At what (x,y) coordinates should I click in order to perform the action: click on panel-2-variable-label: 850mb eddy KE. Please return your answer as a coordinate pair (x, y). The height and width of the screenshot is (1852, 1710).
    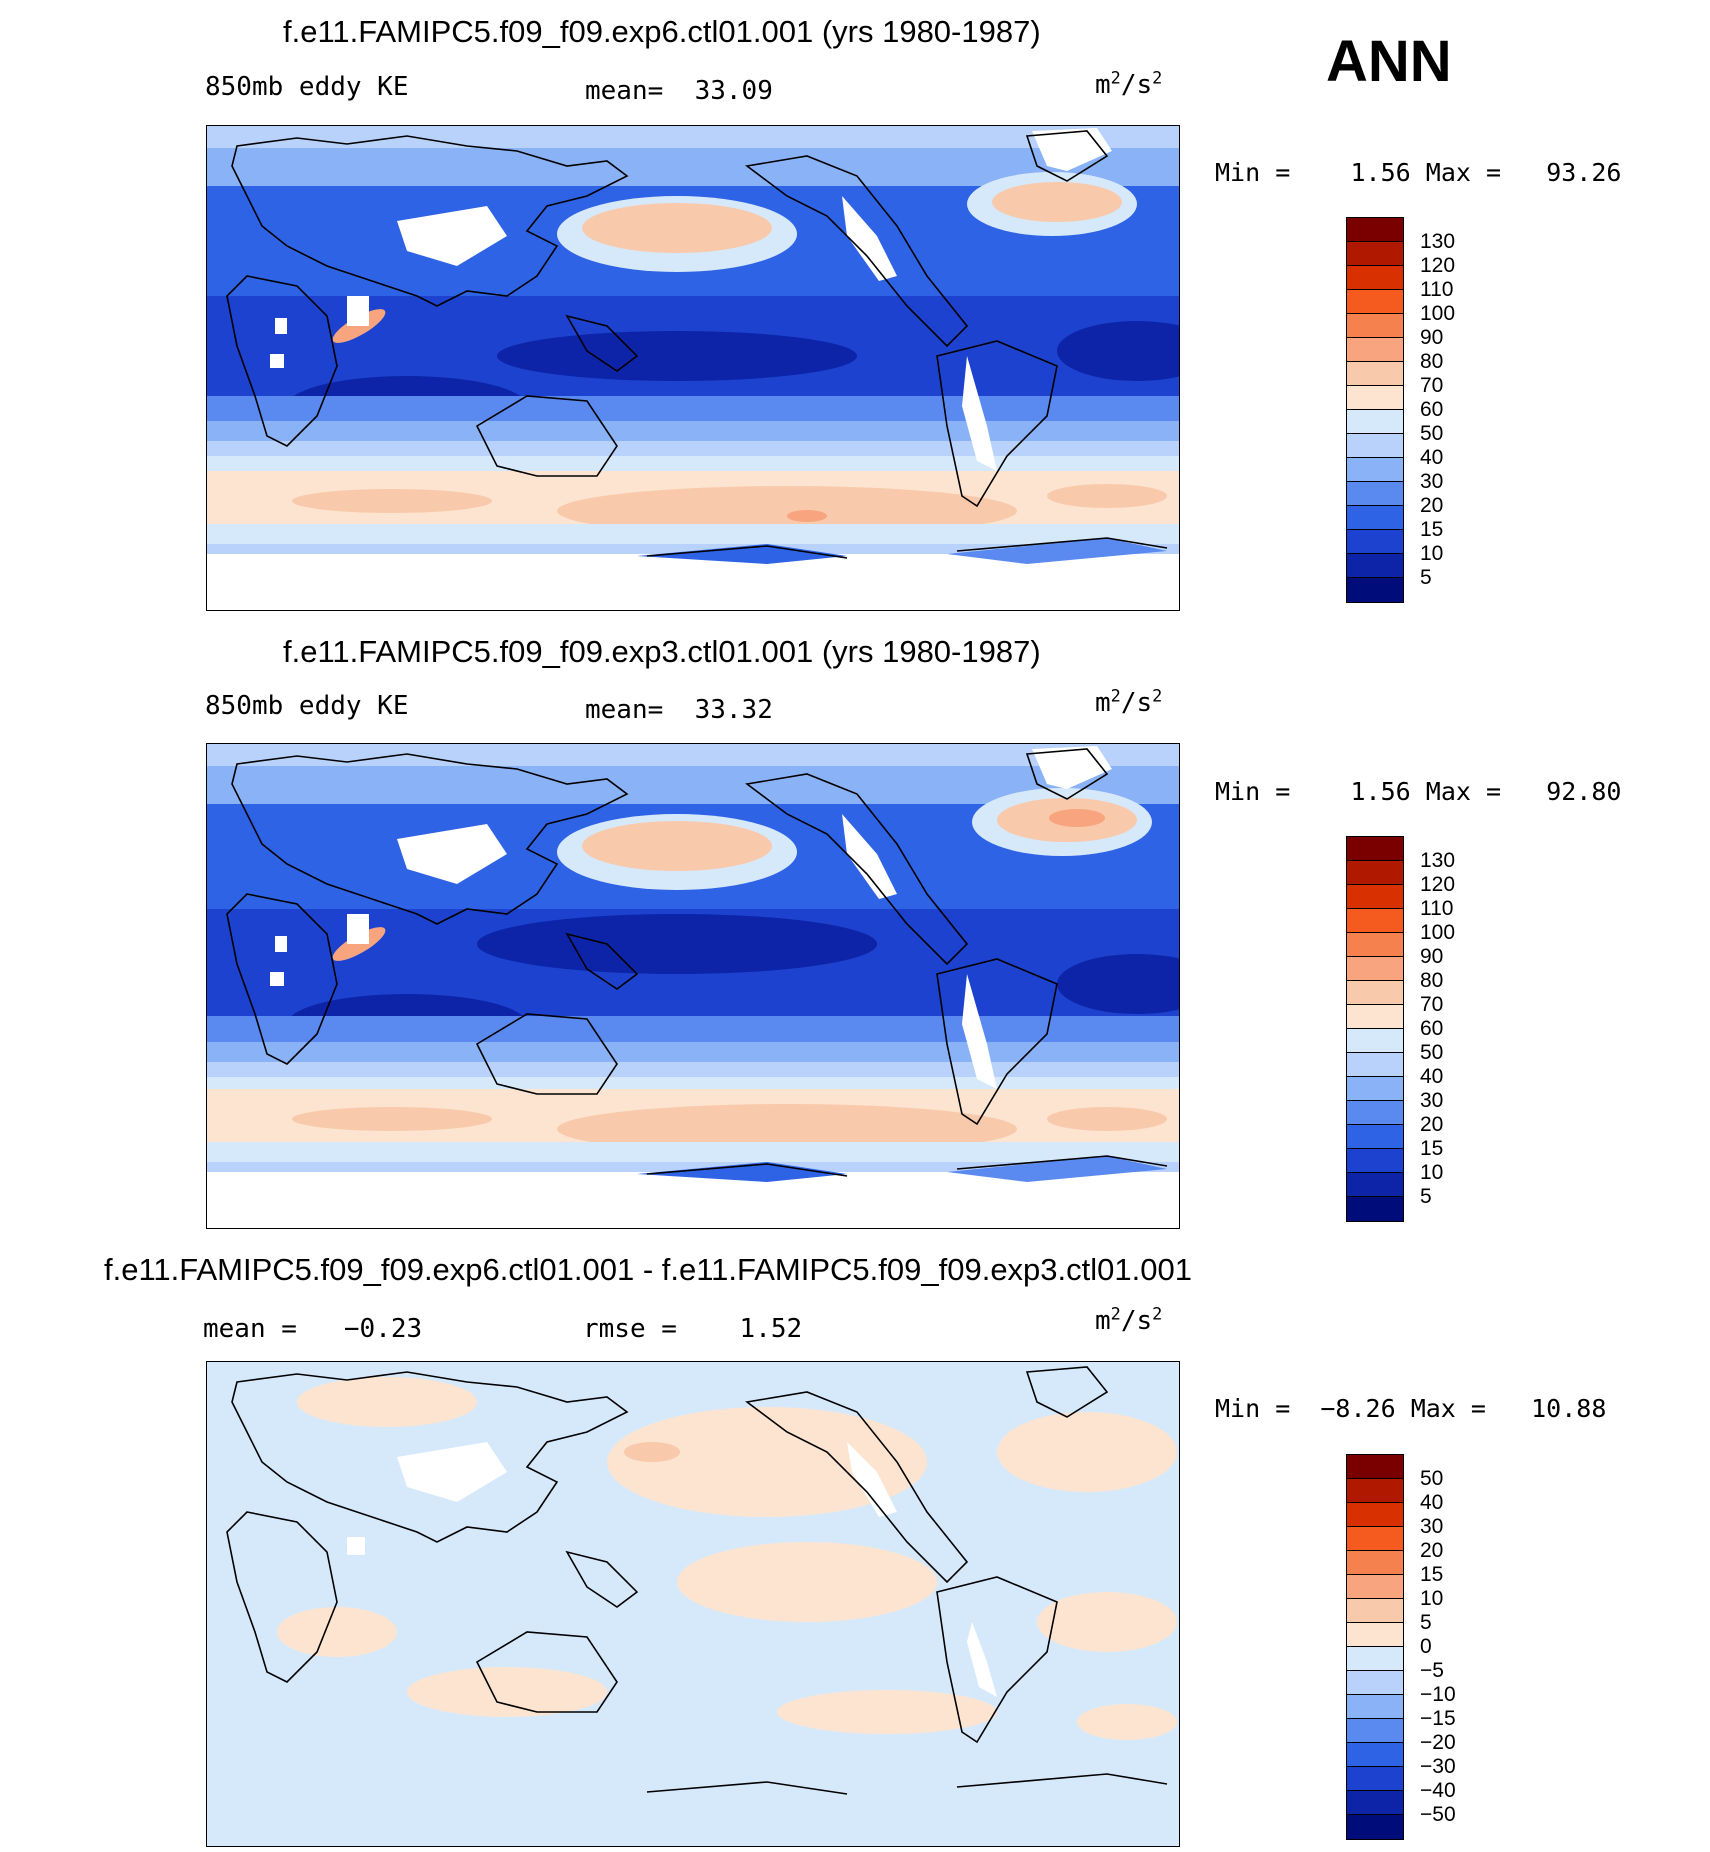
    Looking at the image, I should click on (307, 706).